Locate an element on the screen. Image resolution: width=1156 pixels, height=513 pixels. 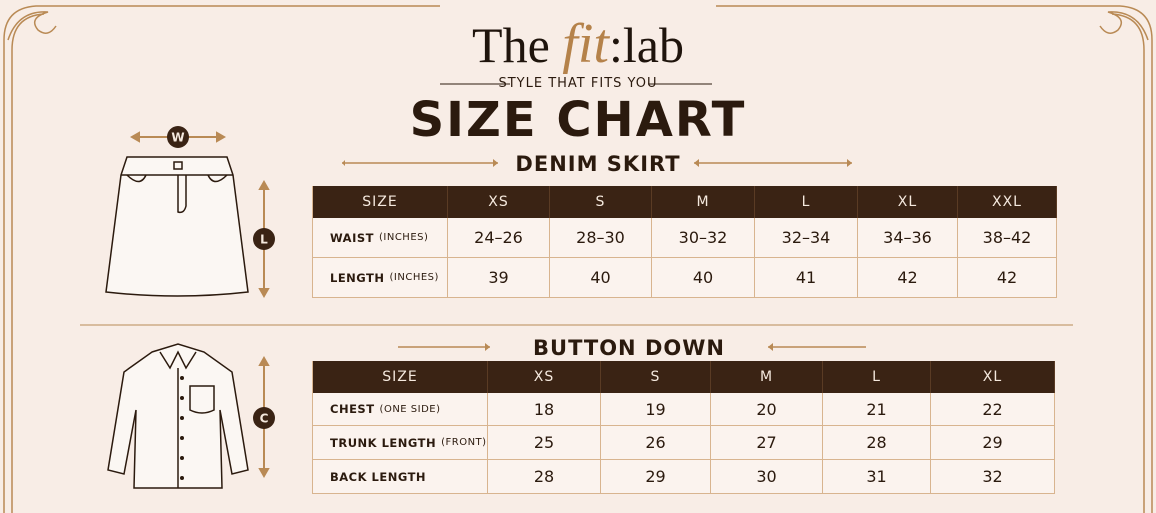
value-cell: 18 is located at coordinates (544, 409).